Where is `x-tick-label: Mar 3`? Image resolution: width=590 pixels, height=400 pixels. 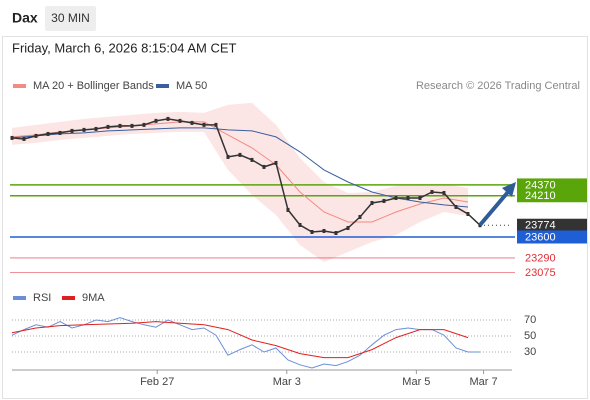 x-tick-label: Mar 3 is located at coordinates (287, 382).